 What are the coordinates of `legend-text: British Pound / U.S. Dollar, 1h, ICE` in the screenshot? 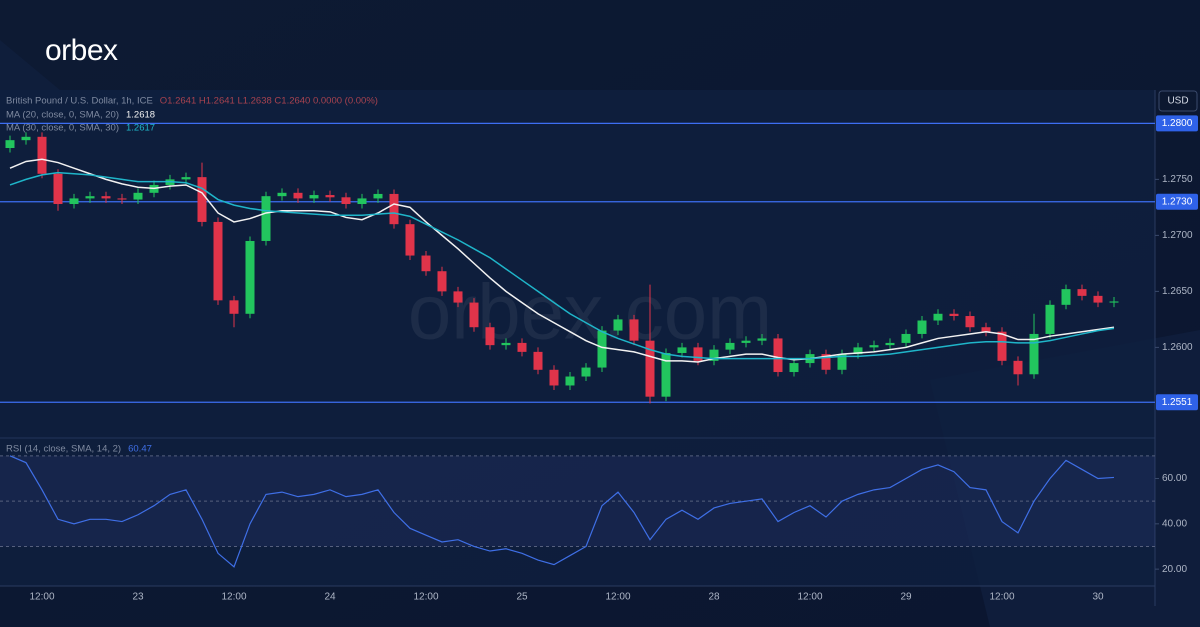 It's located at (79, 101).